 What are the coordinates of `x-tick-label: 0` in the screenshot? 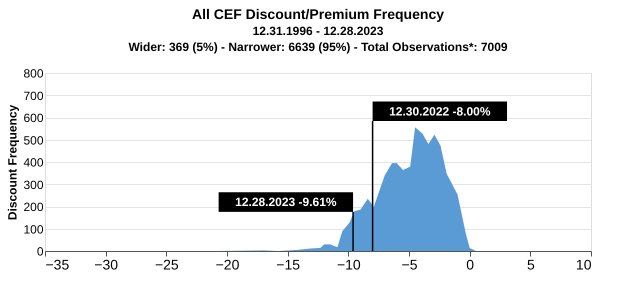 It's located at (470, 264).